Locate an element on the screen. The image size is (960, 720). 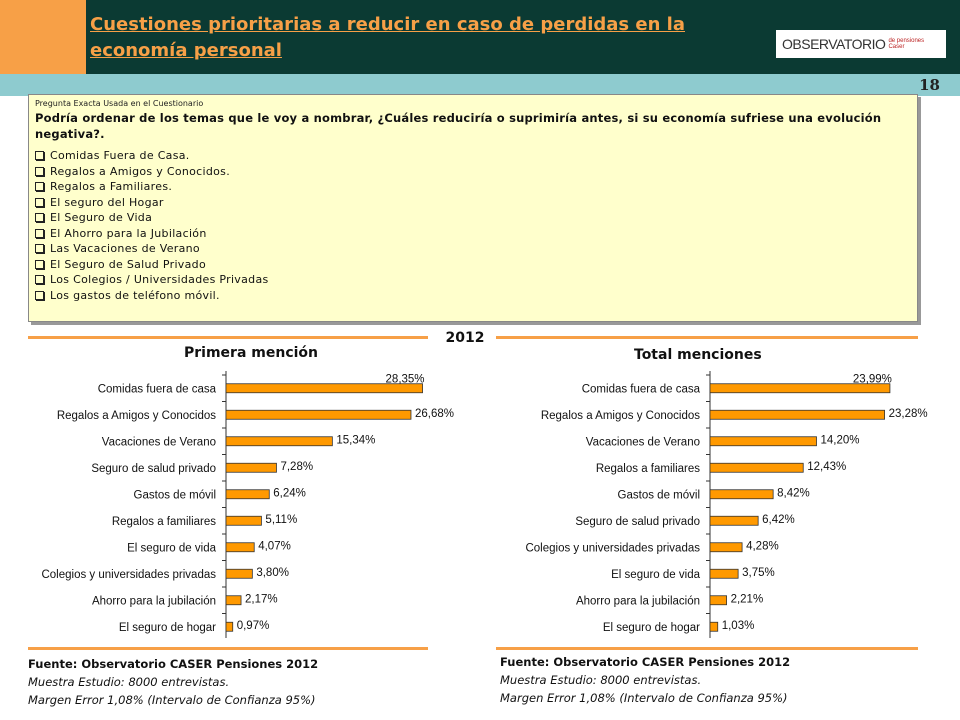
logo-main-text: OBSERVATORIO is located at coordinates (834, 44).